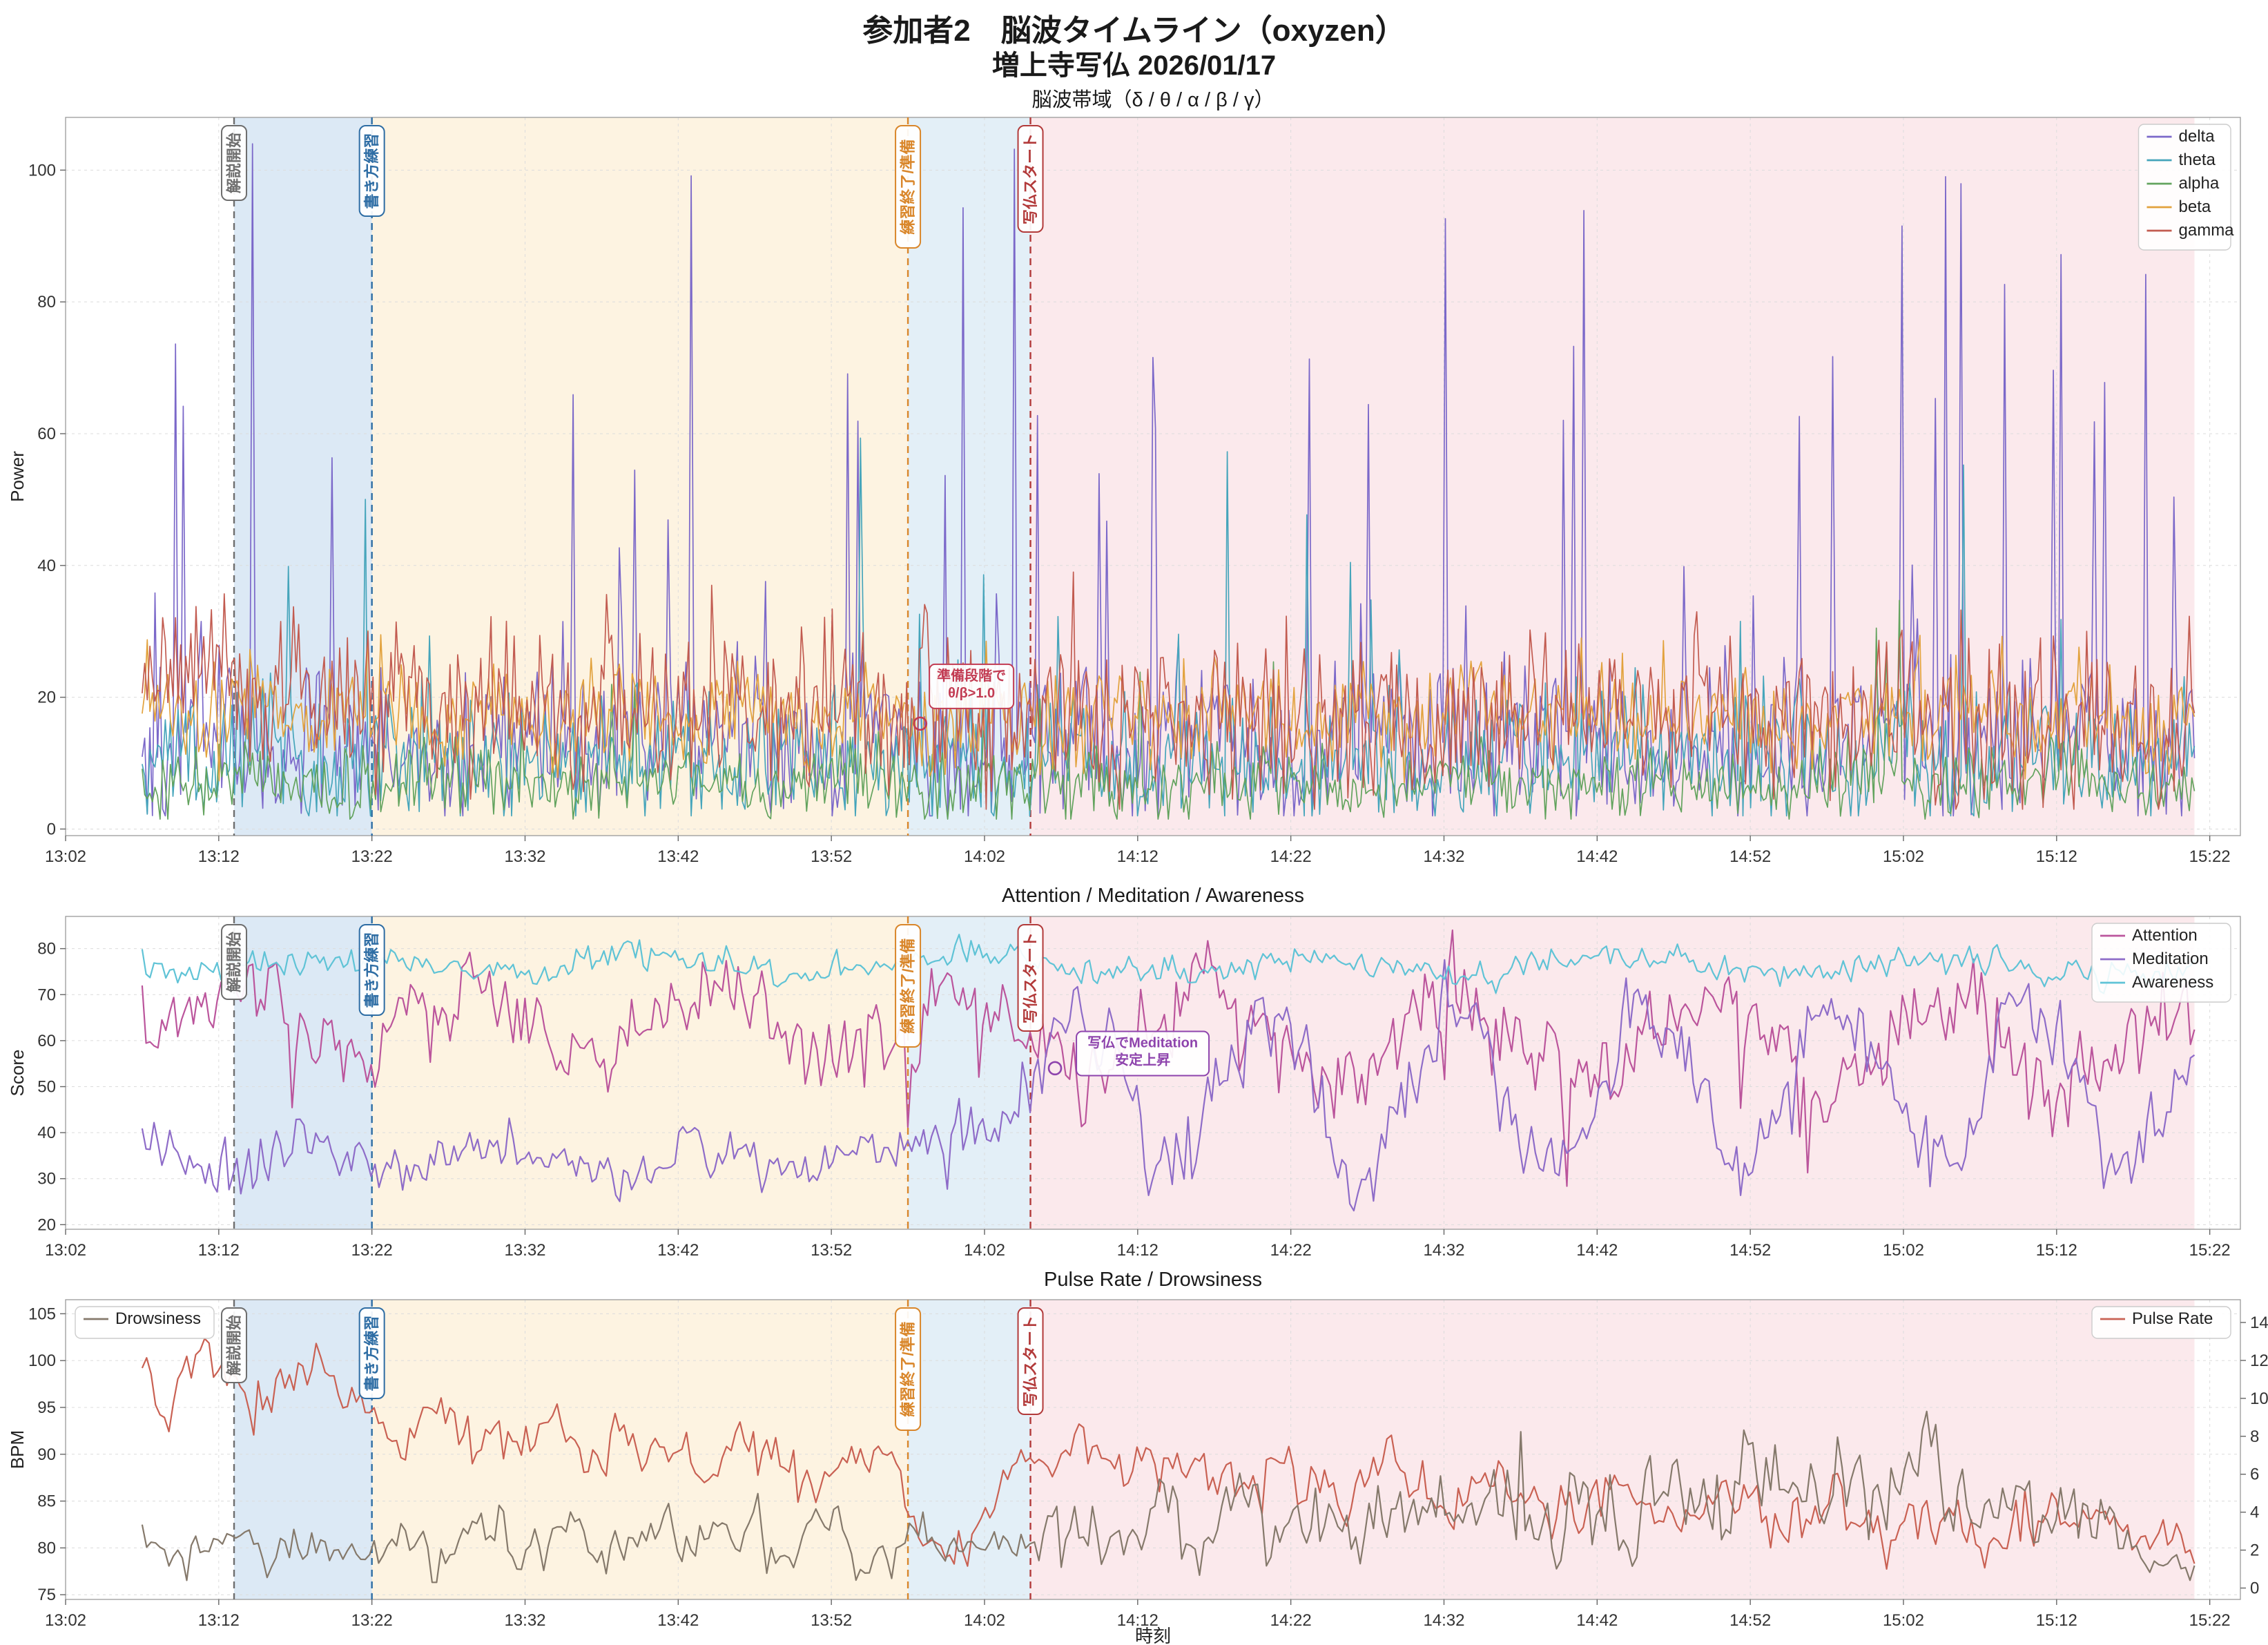 The width and height of the screenshot is (2268, 1645). I want to click on phase-label: 書き方練習, so click(372, 970).